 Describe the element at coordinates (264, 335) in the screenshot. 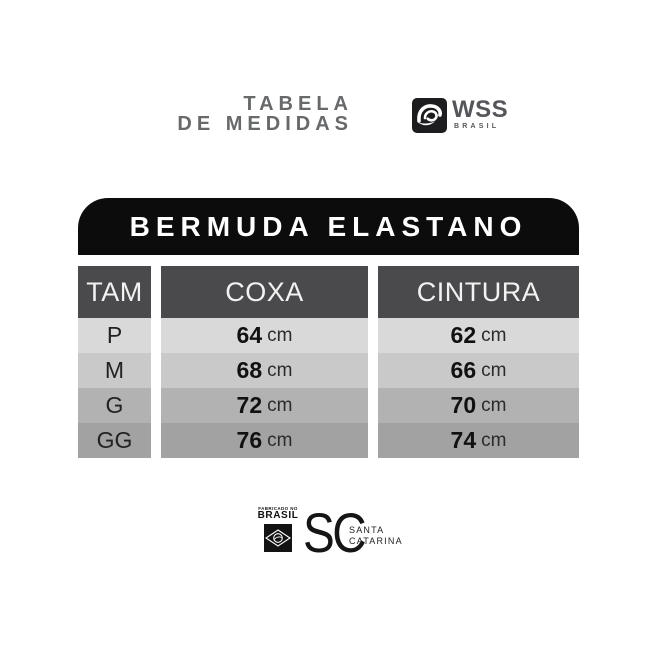

I see `coxa-value-p: 64 cm` at that location.